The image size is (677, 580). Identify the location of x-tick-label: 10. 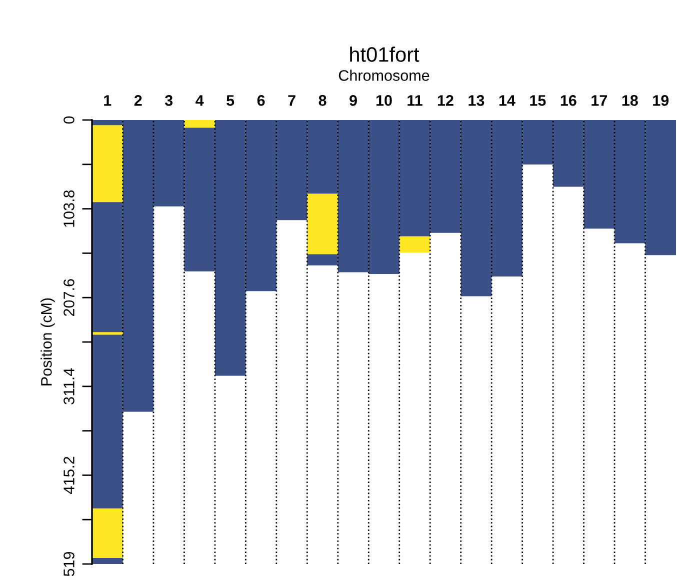
(384, 100).